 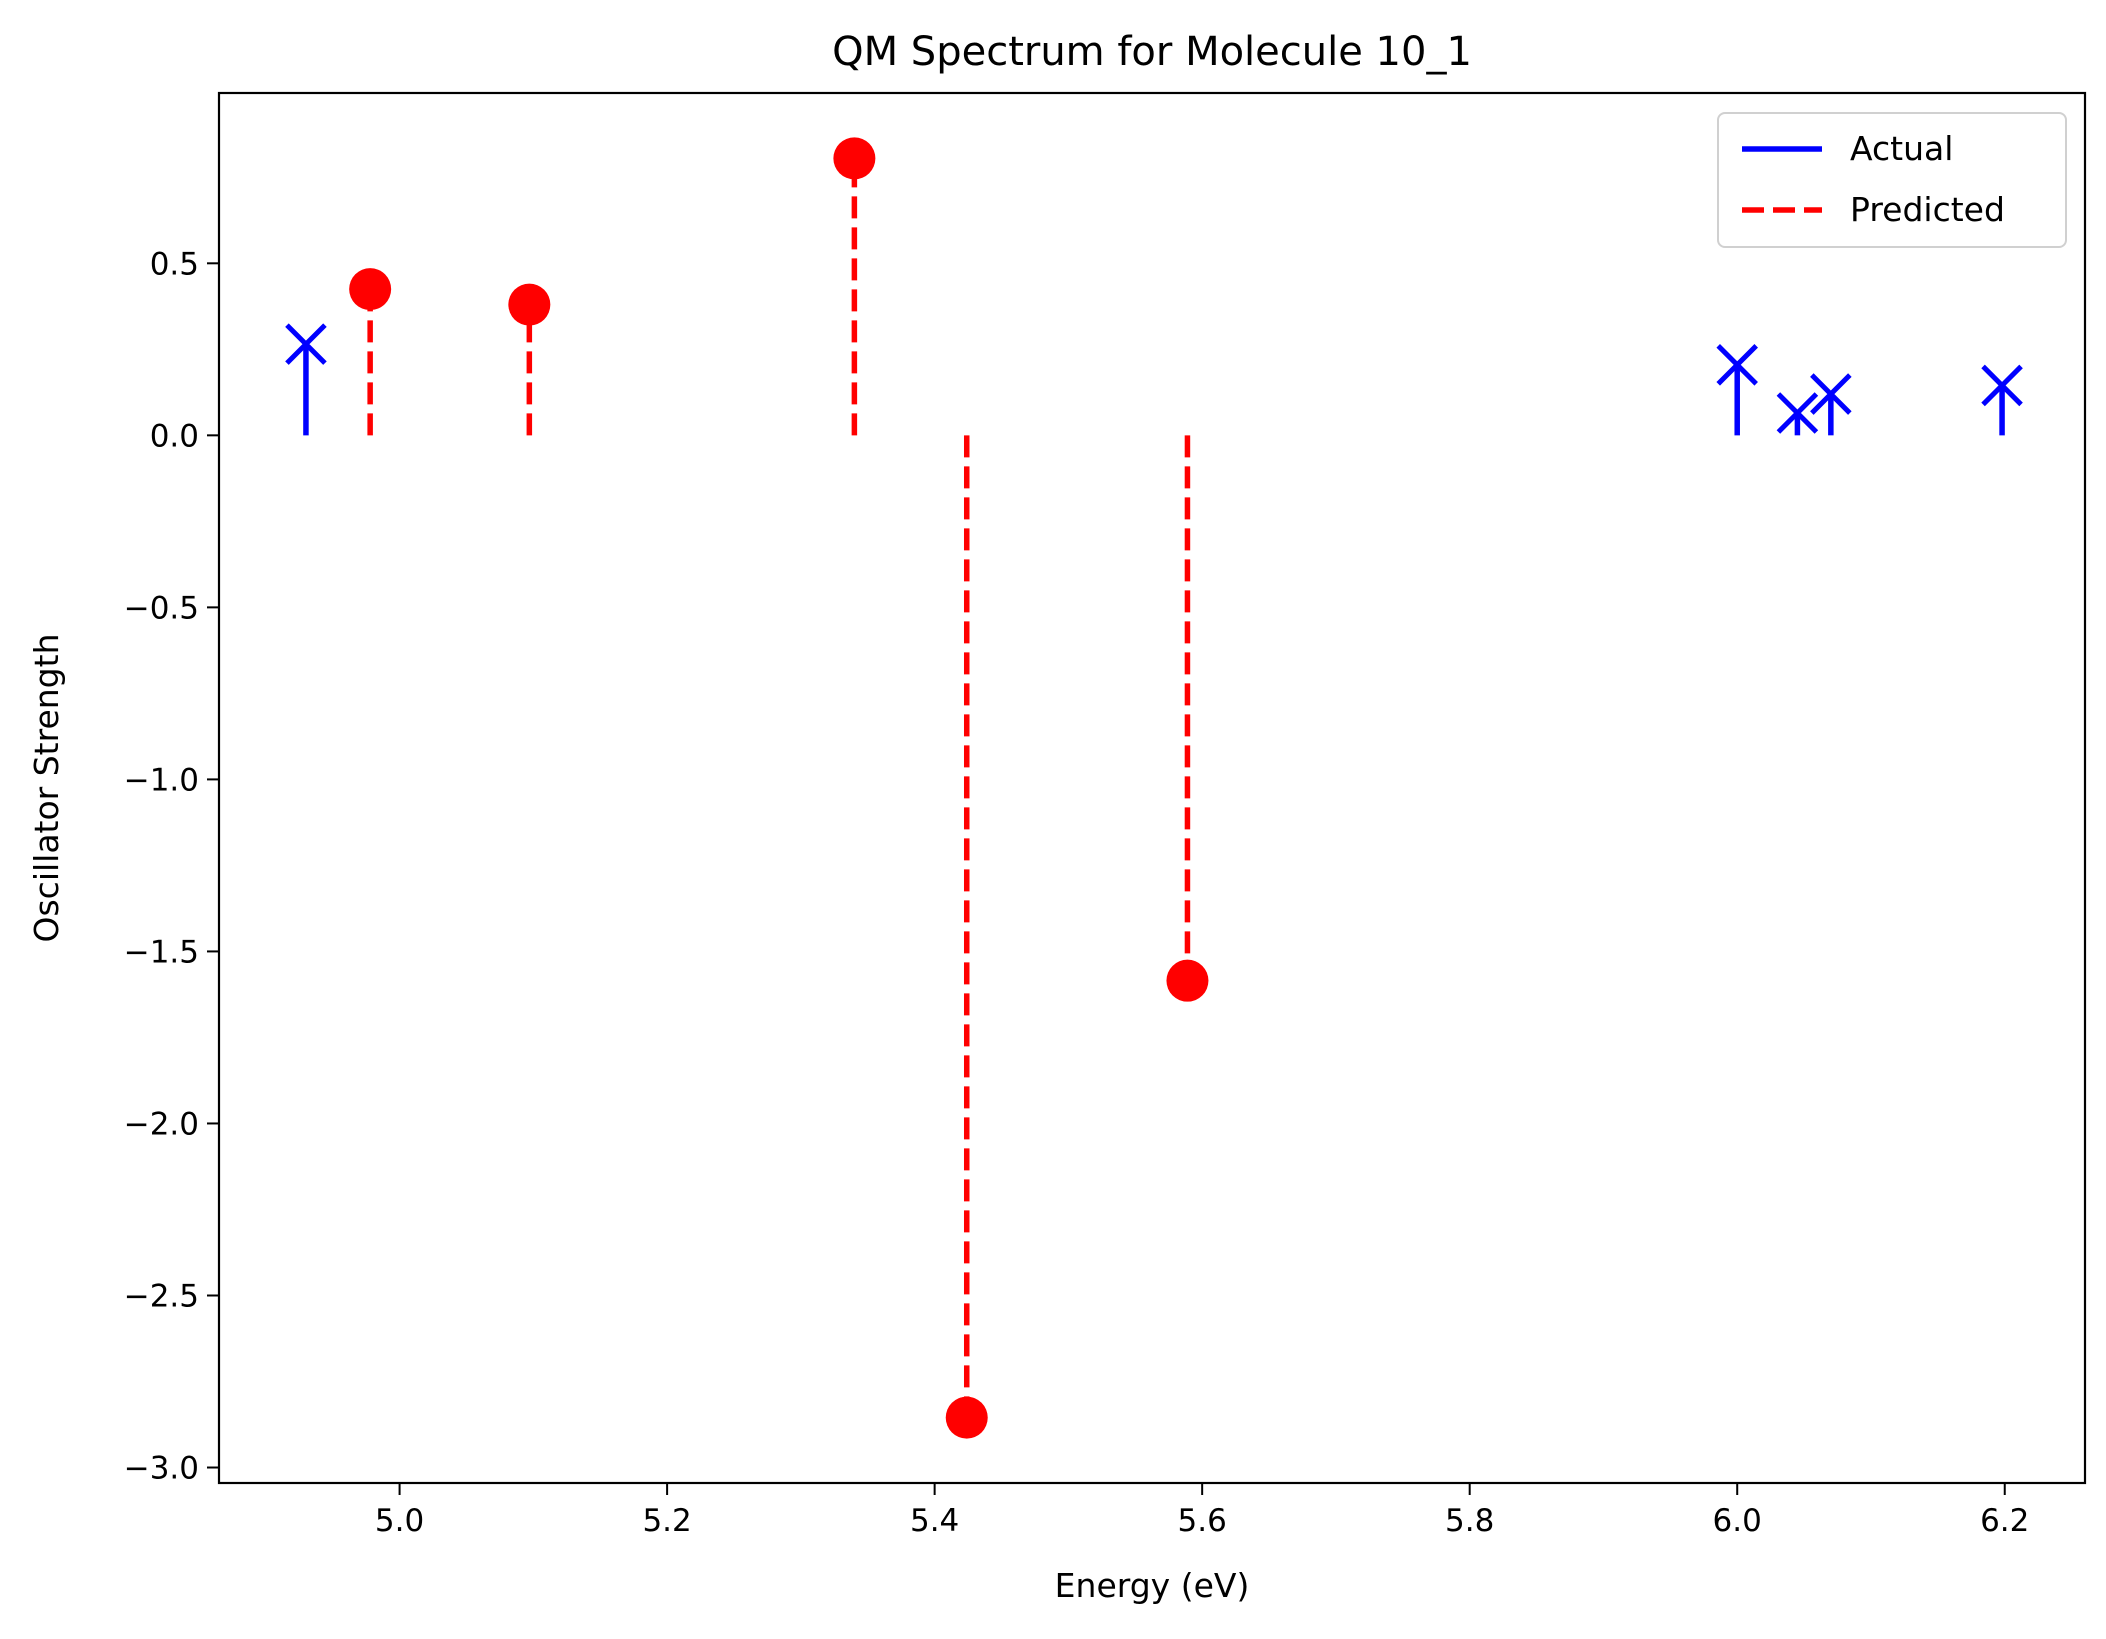 What do you see at coordinates (161, 1469) in the screenshot?
I see `y-tick-label: −3.0` at bounding box center [161, 1469].